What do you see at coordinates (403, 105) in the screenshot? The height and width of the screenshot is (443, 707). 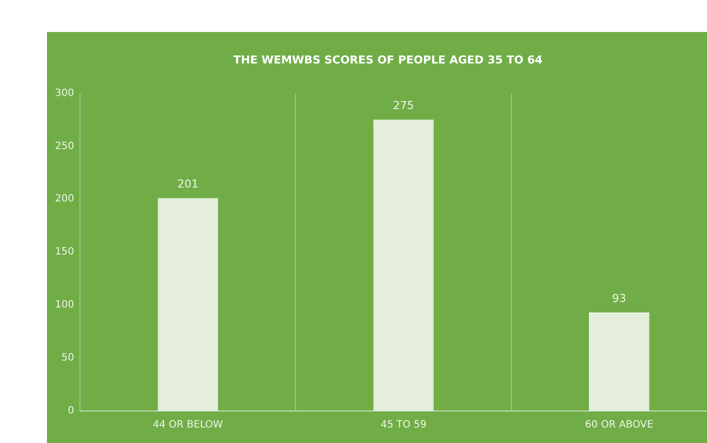 I see `data-label: 275` at bounding box center [403, 105].